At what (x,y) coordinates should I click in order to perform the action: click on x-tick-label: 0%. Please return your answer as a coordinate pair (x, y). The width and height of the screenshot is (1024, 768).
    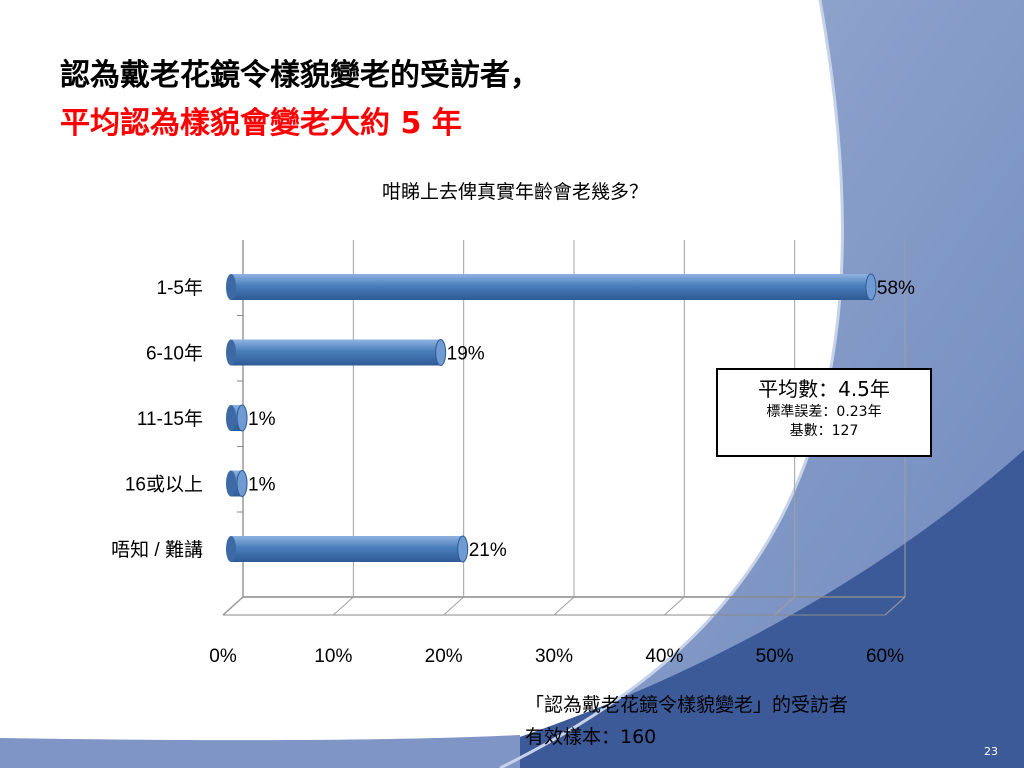
    Looking at the image, I should click on (223, 656).